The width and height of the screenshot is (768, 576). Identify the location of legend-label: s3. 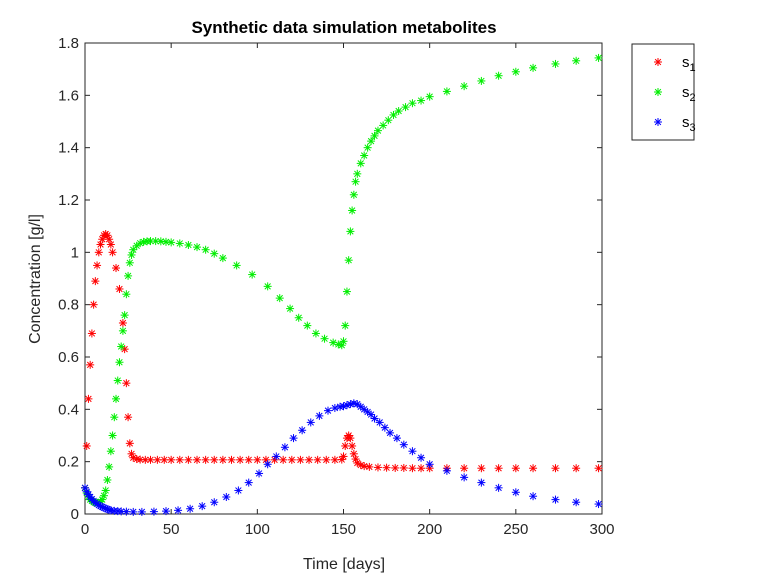
(689, 124).